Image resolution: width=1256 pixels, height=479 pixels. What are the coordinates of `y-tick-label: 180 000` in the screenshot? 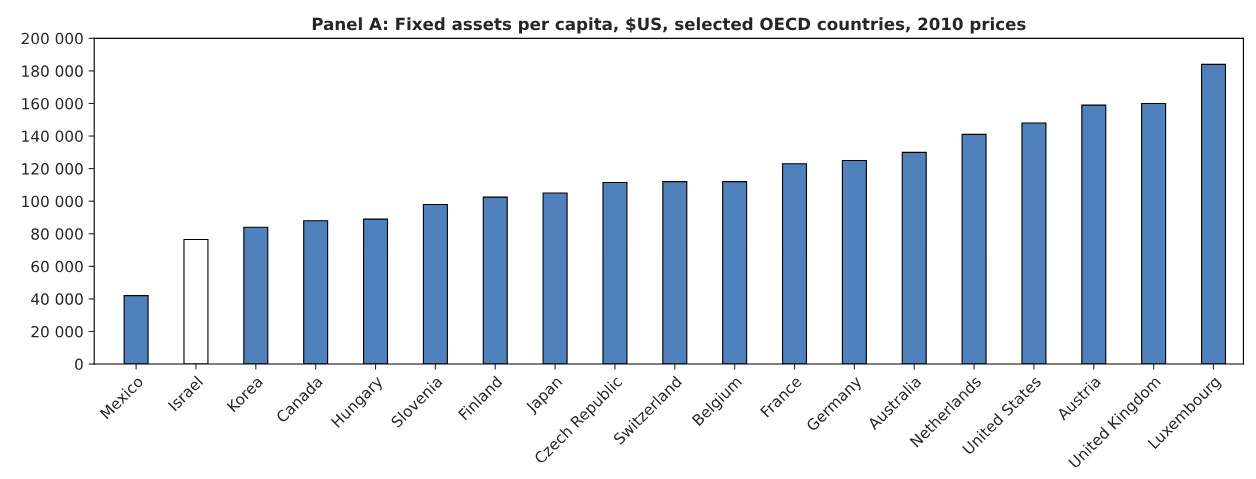 It's located at (52, 71).